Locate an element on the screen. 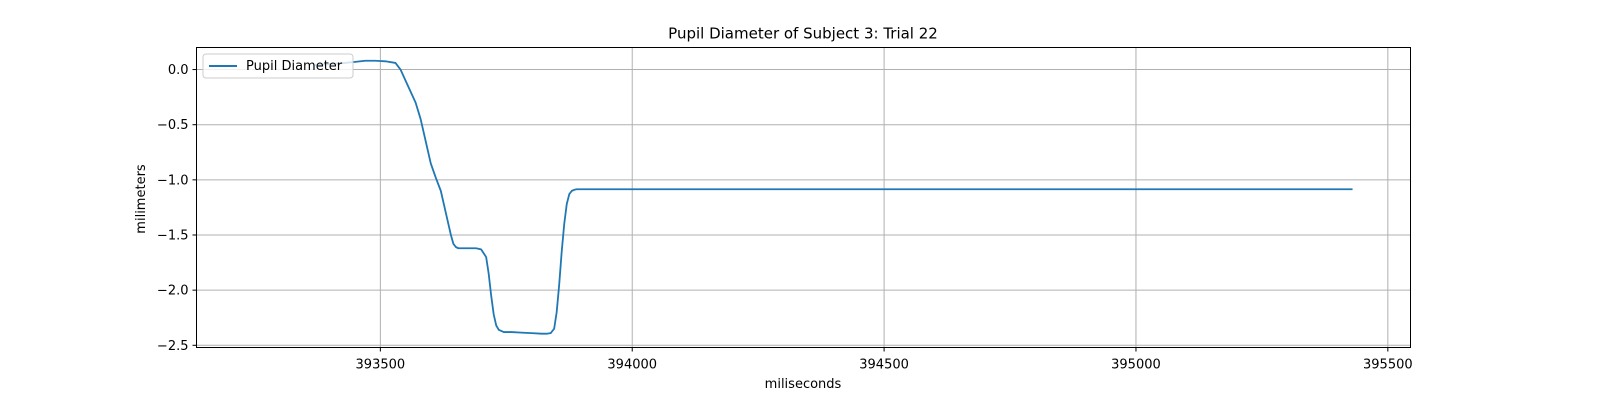 The image size is (1600, 400). x-axis: 393500 394000 394500 395000 395500 is located at coordinates (884, 360).